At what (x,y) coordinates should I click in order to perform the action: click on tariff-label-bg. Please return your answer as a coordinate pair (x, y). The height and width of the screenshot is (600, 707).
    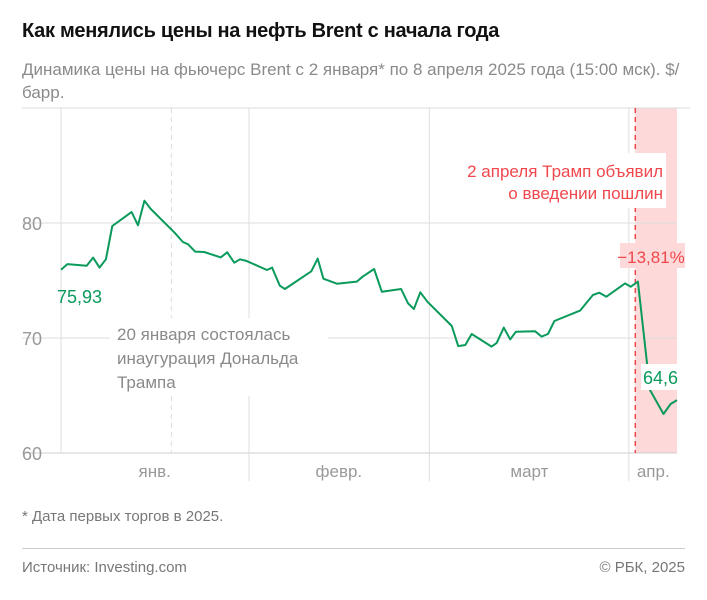
    Looking at the image, I should click on (553, 180).